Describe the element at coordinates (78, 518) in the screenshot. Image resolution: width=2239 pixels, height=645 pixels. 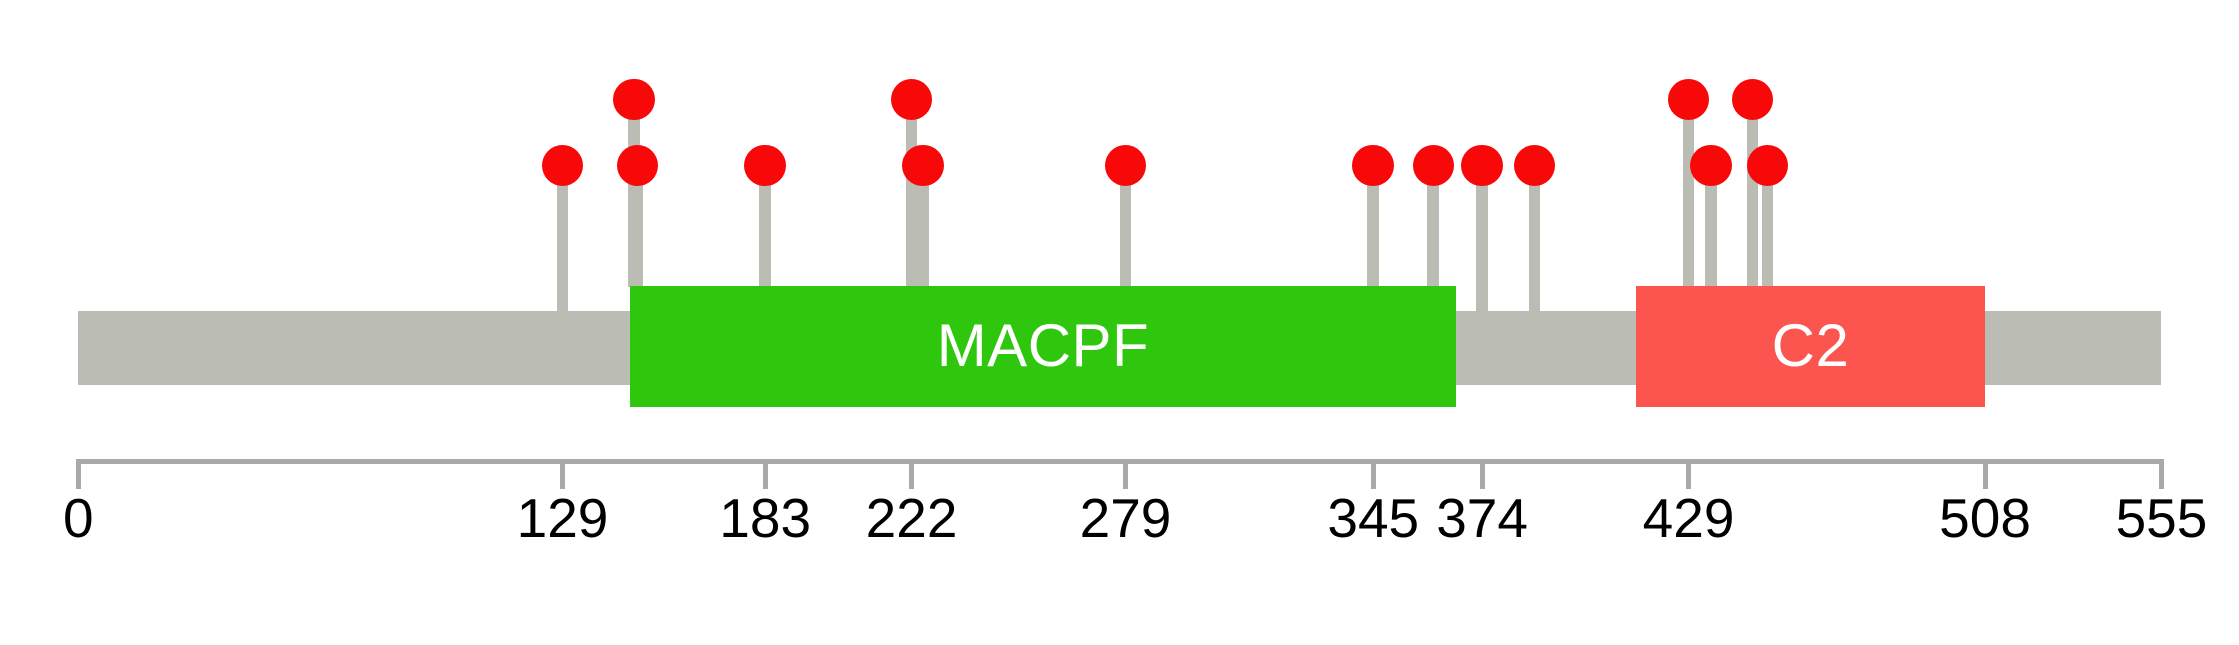
I see `axis-tick-label-0: 0` at that location.